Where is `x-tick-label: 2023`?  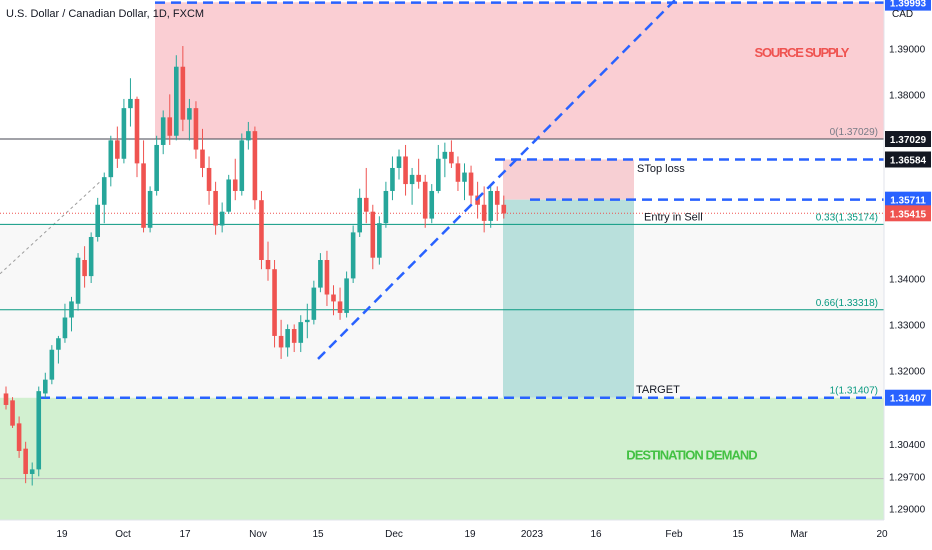 x-tick-label: 2023 is located at coordinates (532, 534).